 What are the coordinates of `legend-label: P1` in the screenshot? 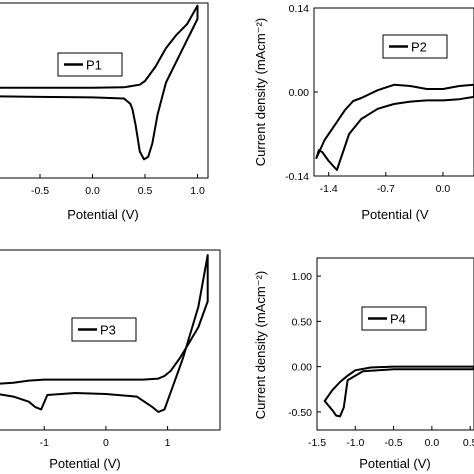 It's located at (94, 65).